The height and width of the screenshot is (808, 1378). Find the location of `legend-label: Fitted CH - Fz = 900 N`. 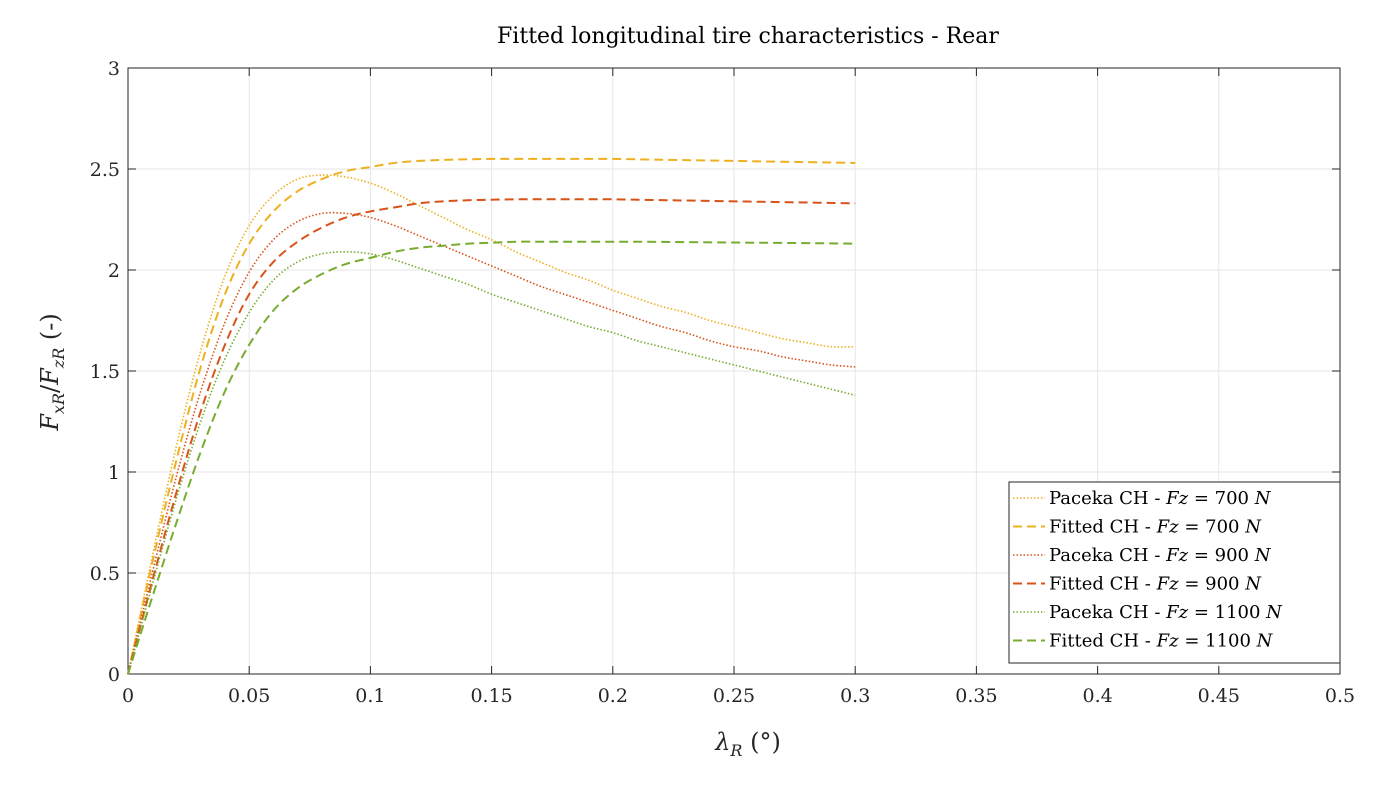

legend-label: Fitted CH - Fz = 900 N is located at coordinates (1155, 584).